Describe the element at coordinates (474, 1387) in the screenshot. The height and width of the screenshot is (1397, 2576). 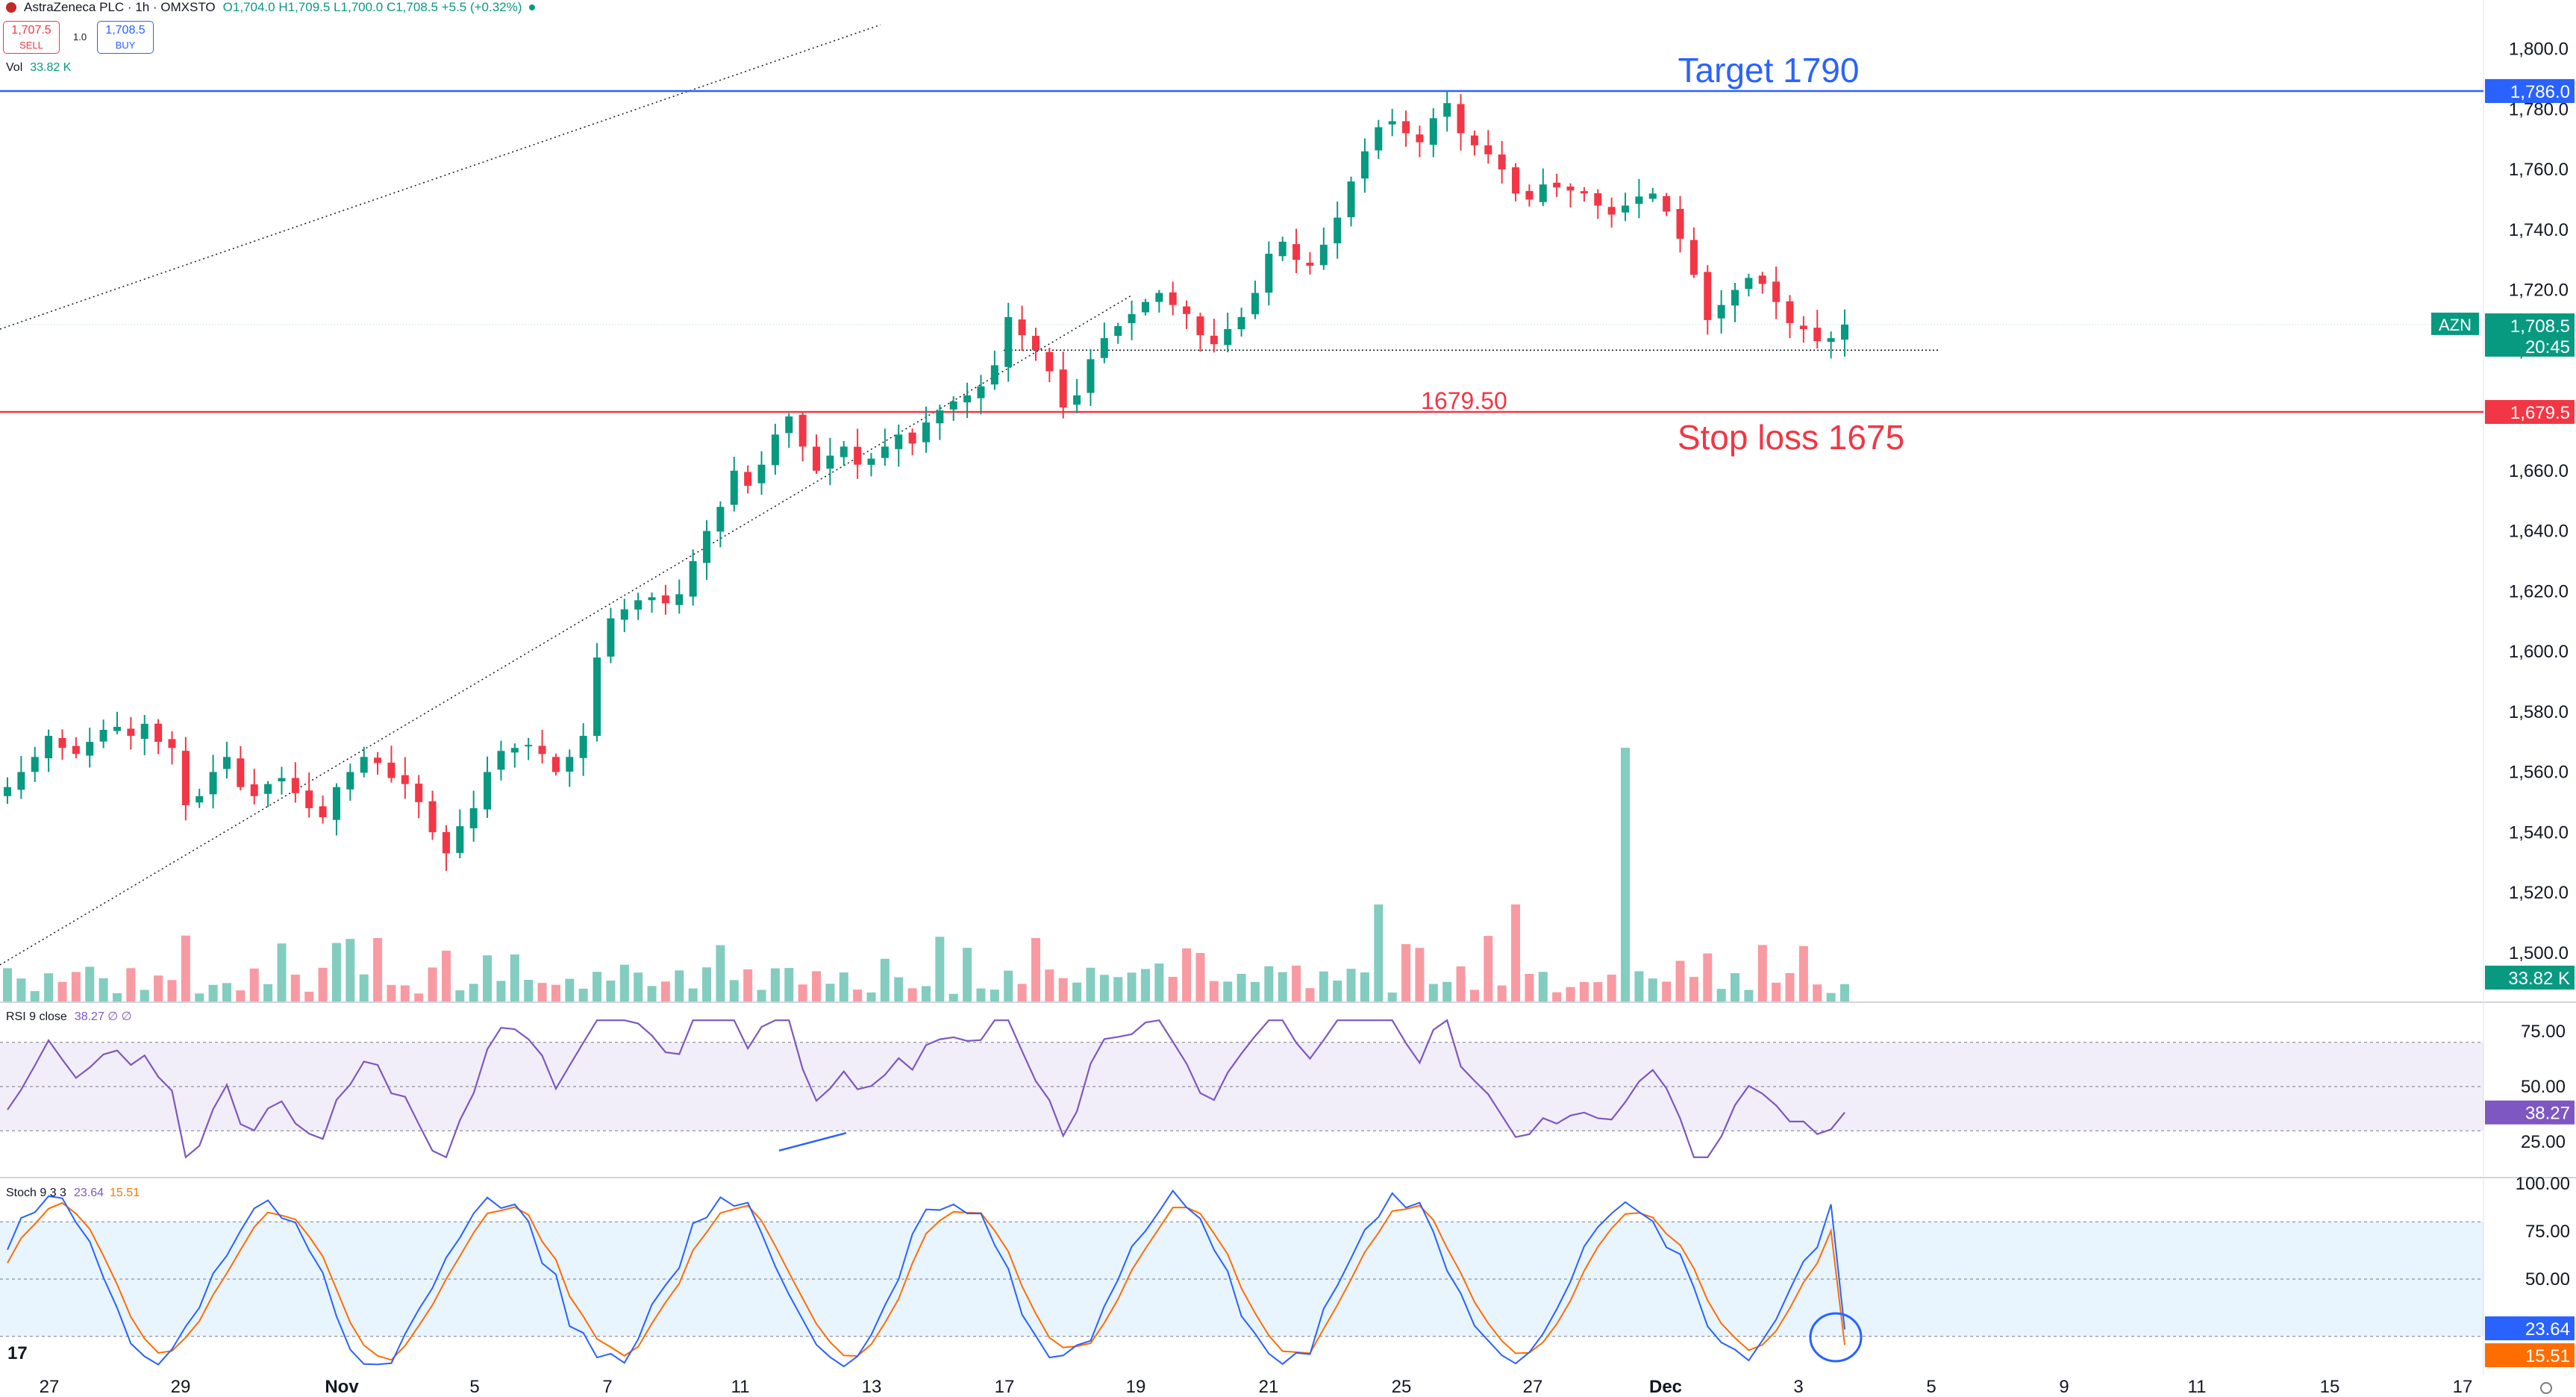
I see `time-tick-label: 5` at that location.